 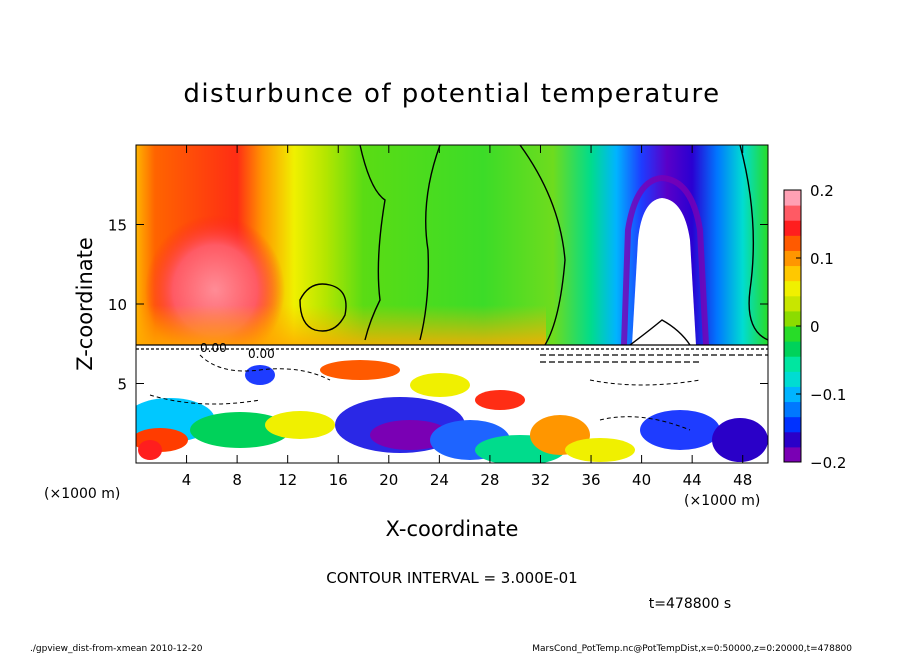 What do you see at coordinates (439, 480) in the screenshot?
I see `x-tick-label: 24` at bounding box center [439, 480].